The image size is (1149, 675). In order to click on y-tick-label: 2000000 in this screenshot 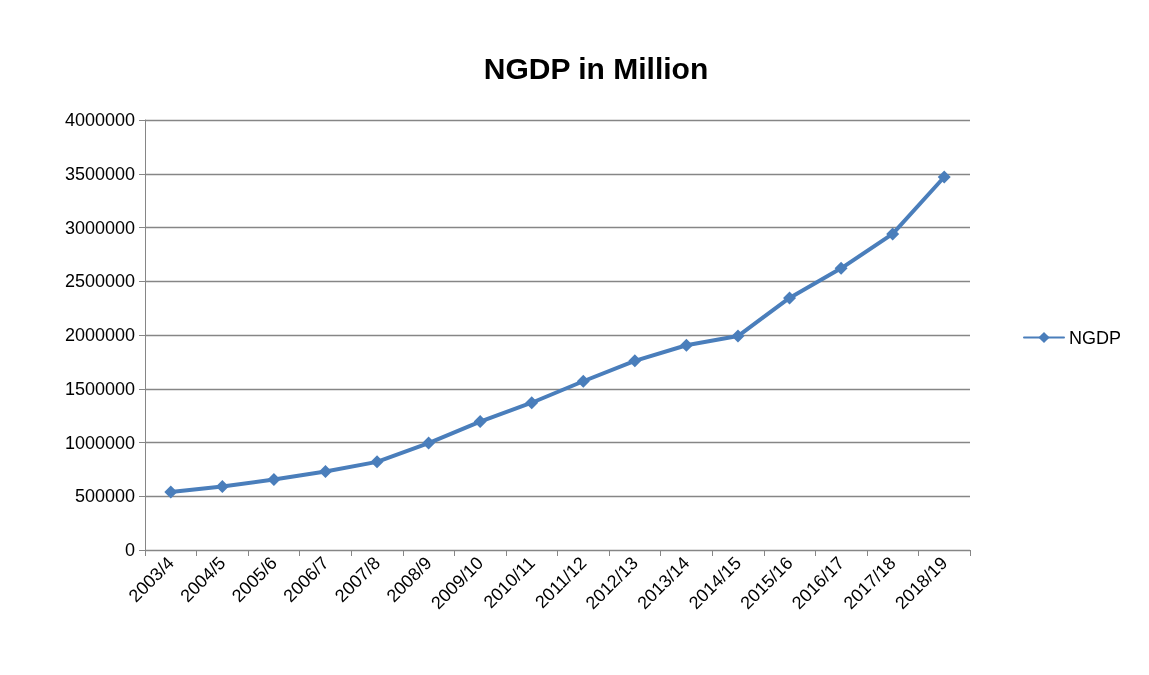, I will do `click(99, 335)`.